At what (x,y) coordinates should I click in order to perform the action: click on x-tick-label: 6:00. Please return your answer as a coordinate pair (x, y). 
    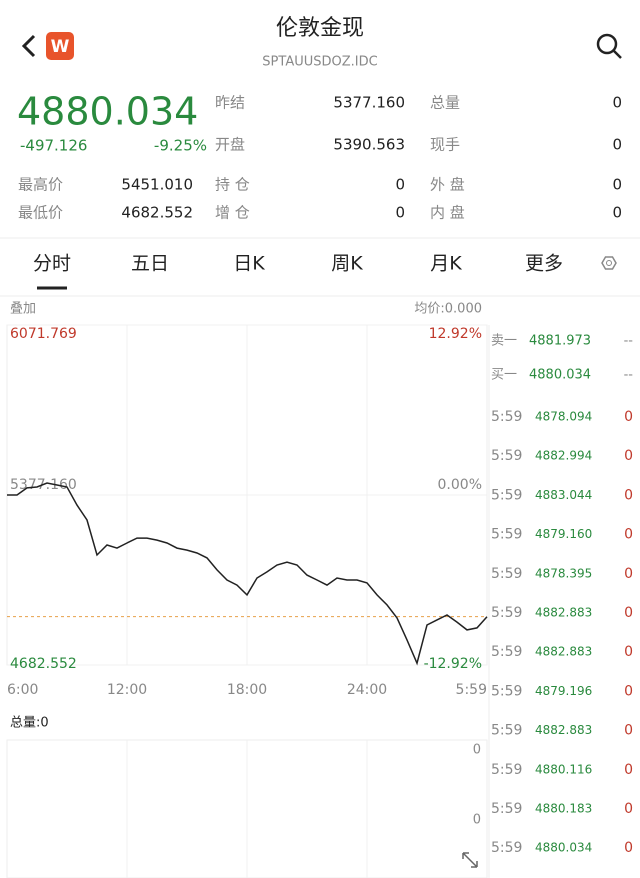
    Looking at the image, I should click on (22, 690).